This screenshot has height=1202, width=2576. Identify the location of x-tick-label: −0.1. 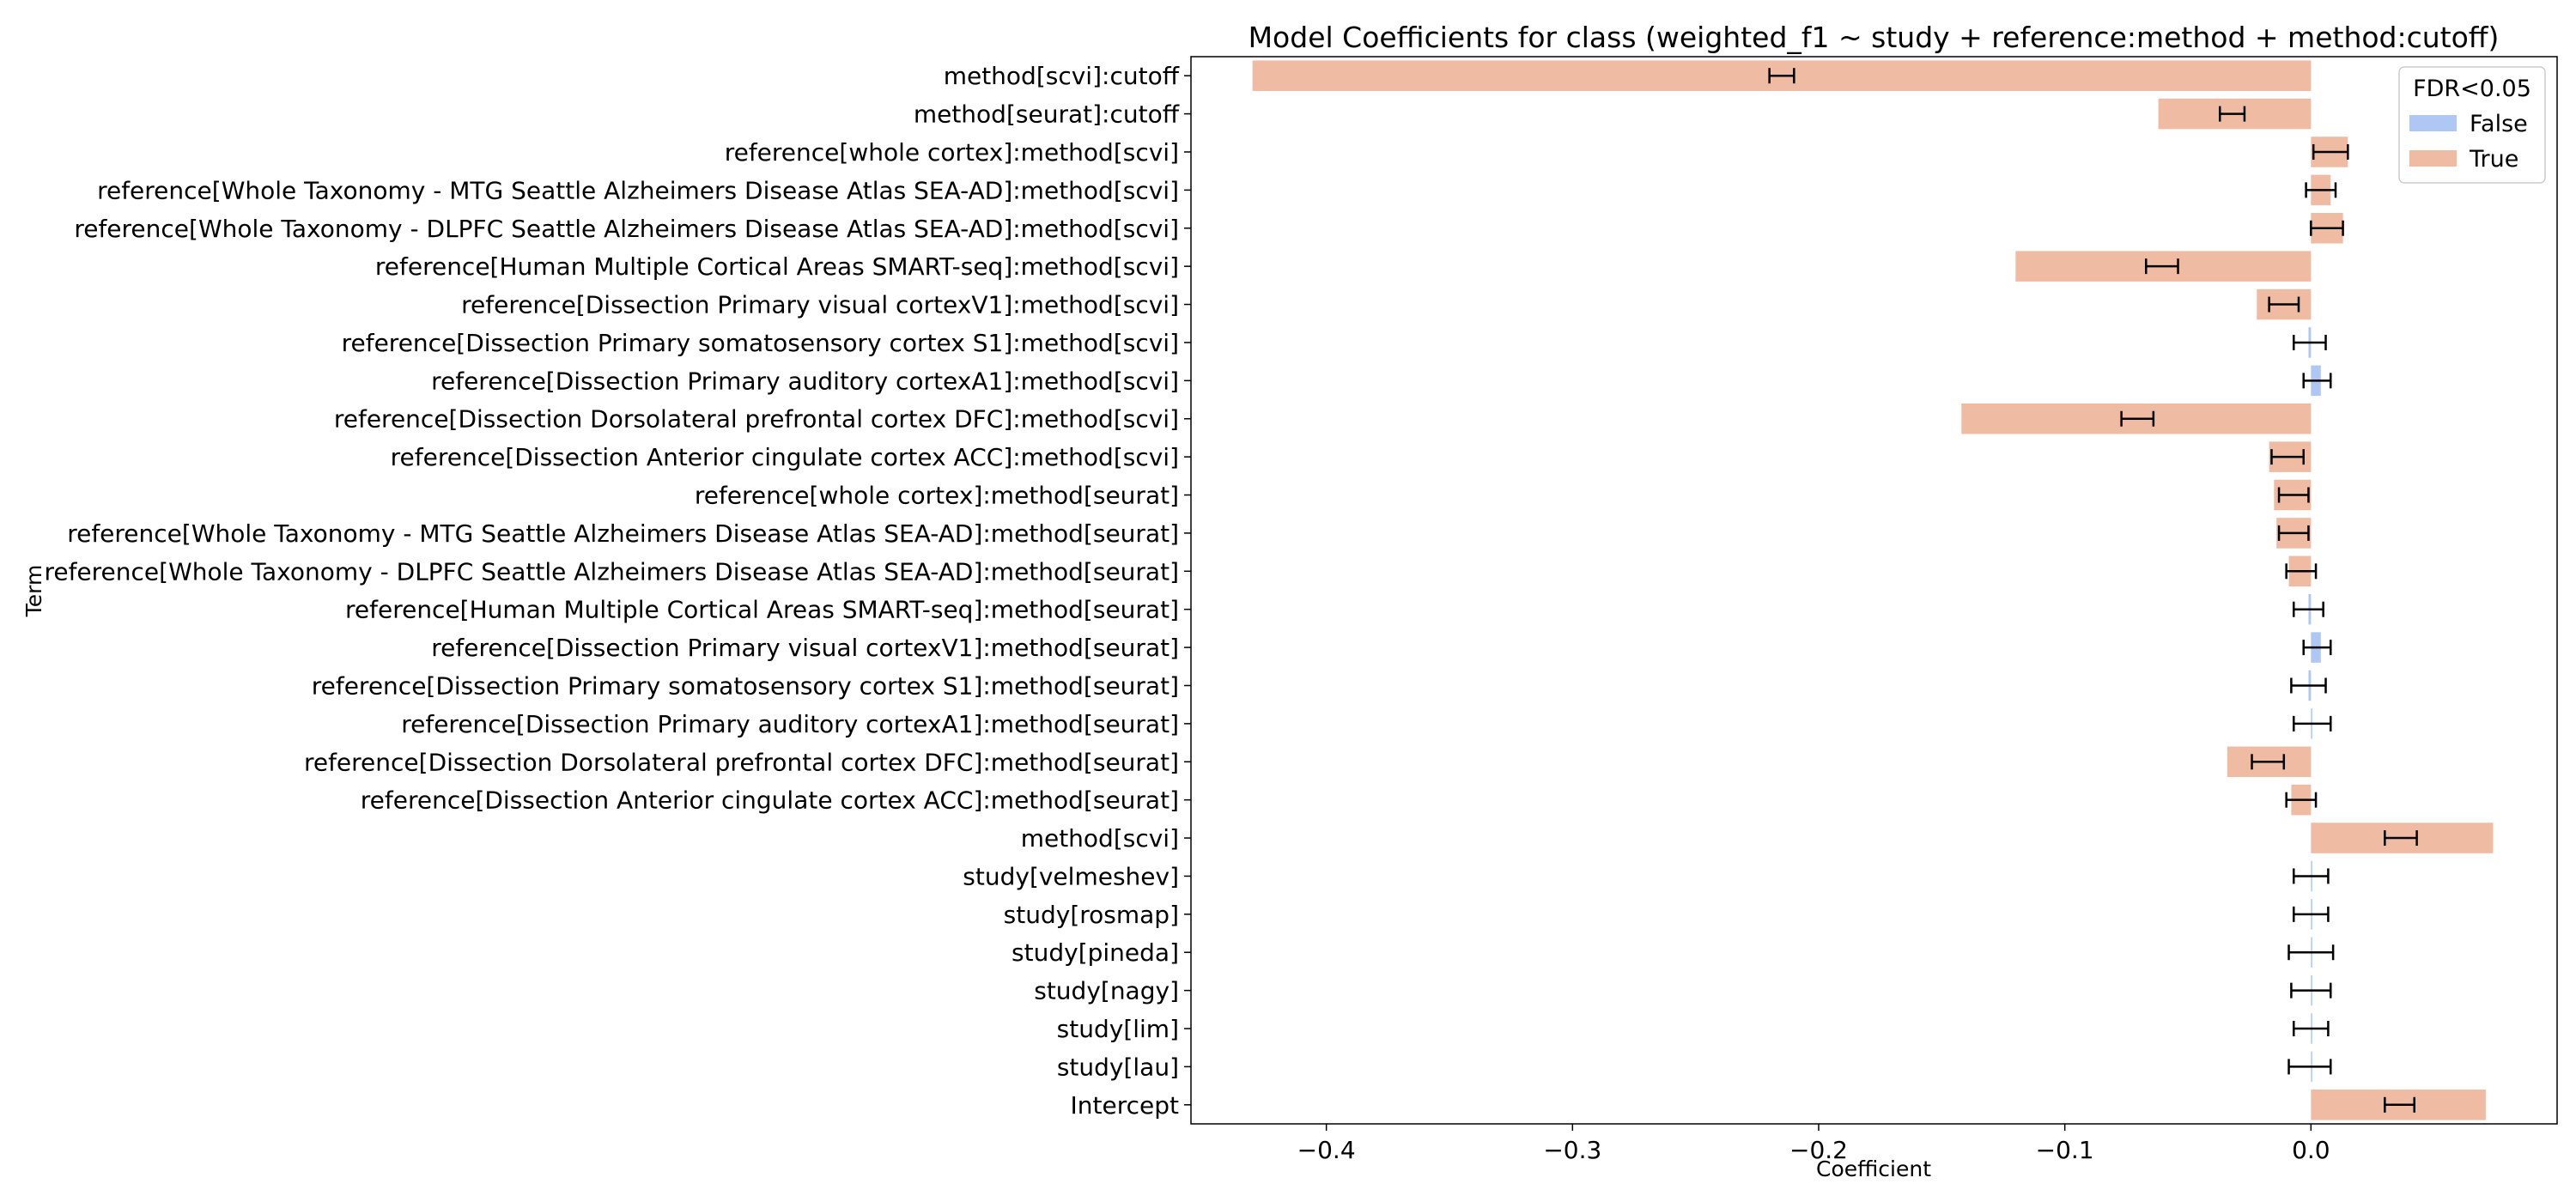
(2065, 1150).